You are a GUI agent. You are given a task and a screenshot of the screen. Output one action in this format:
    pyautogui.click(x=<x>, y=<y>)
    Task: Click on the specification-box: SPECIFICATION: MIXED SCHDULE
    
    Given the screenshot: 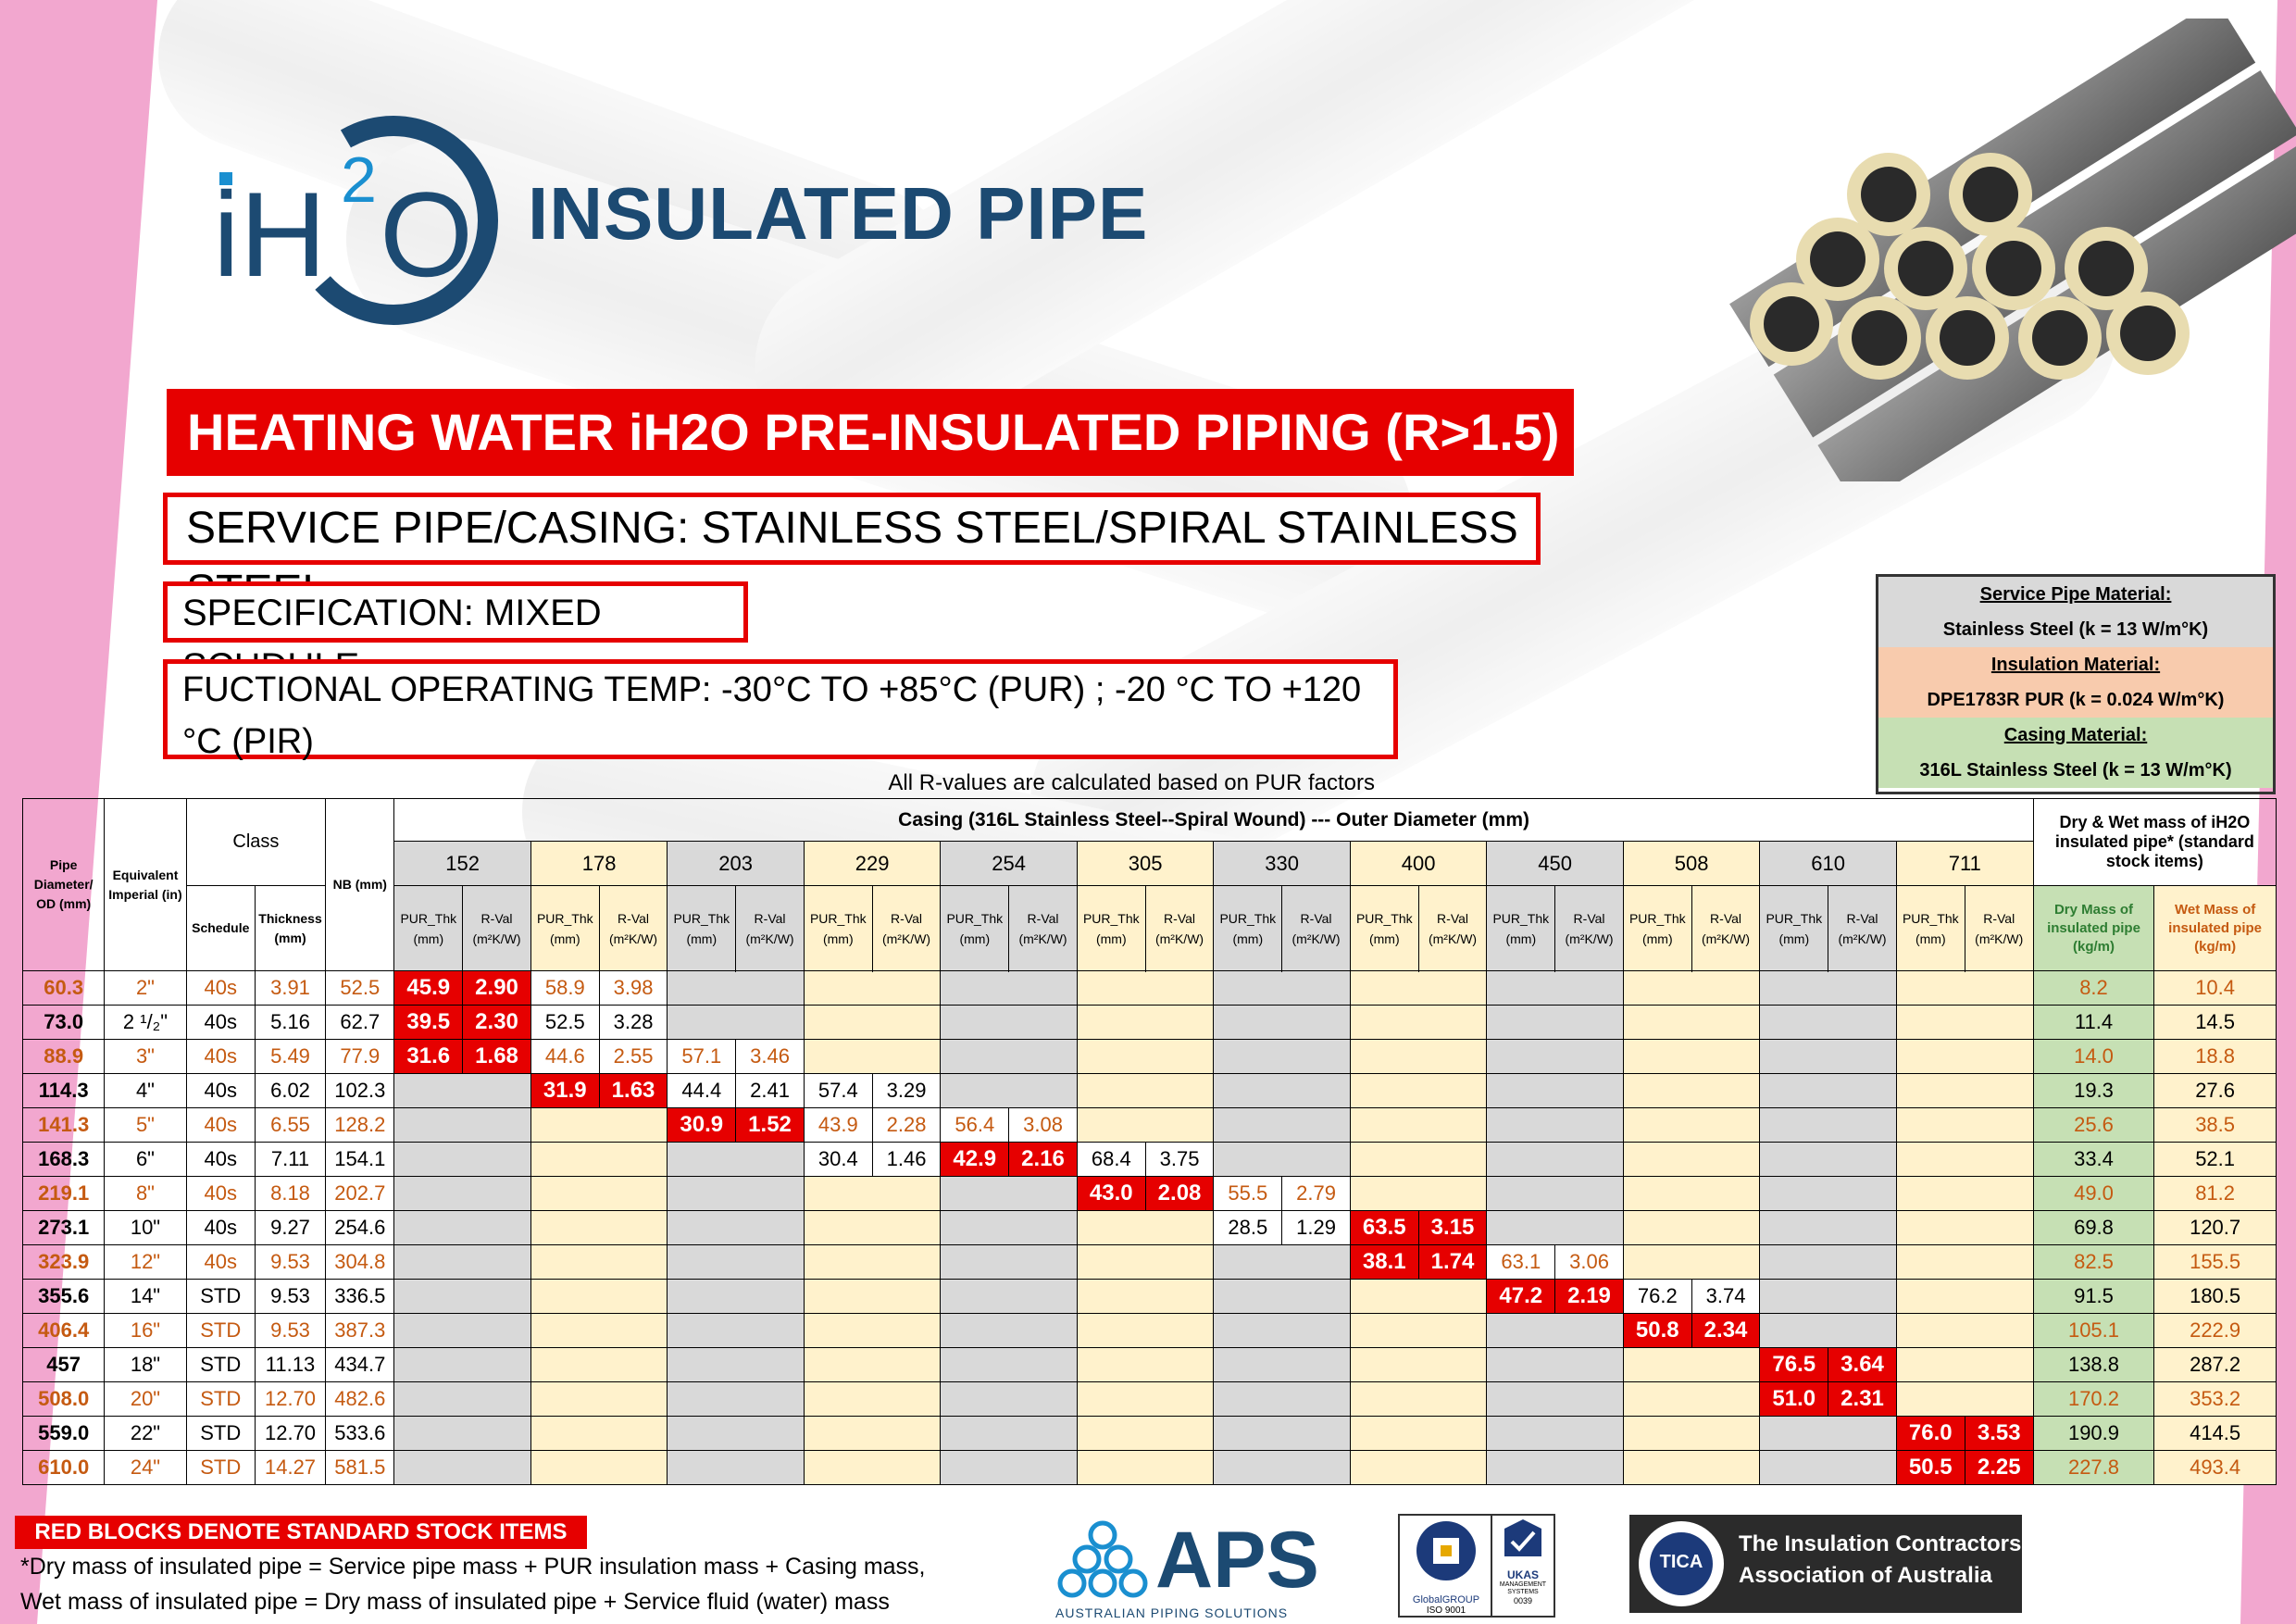 What is the action you would take?
    pyautogui.click(x=455, y=634)
    